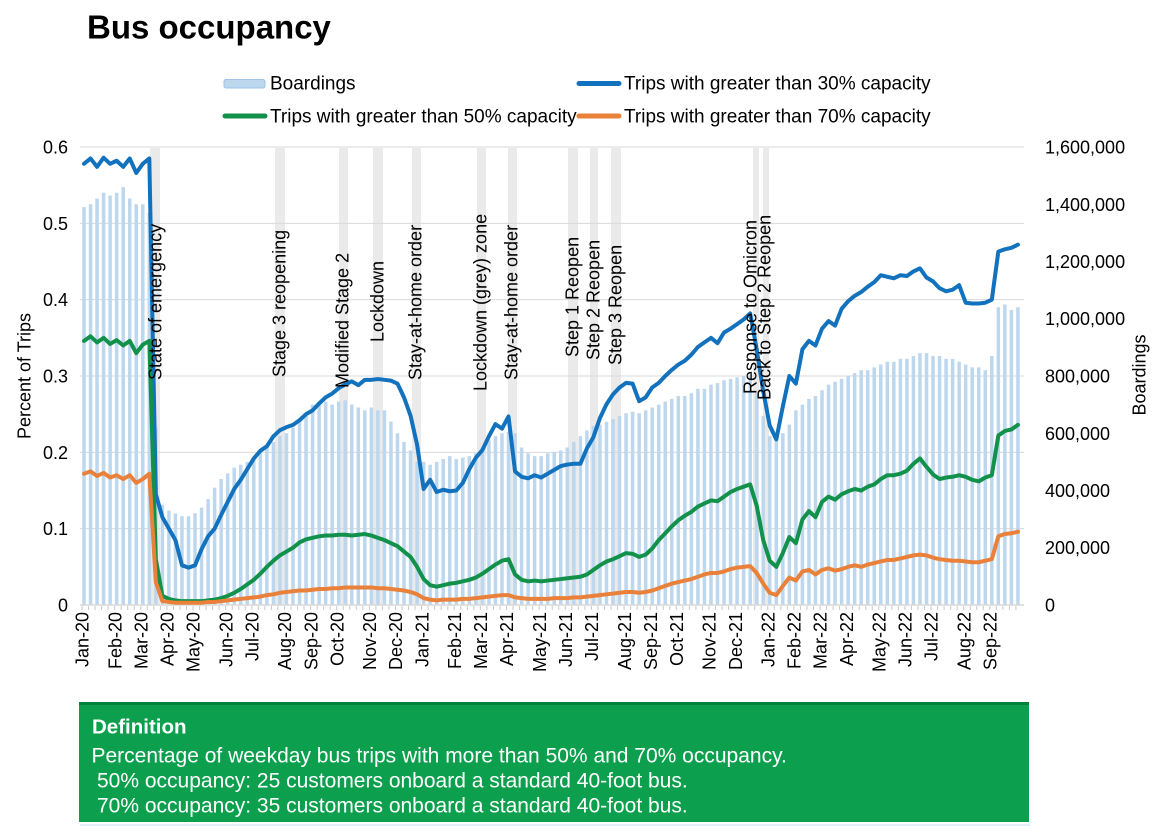  What do you see at coordinates (616, 305) in the screenshot?
I see `svg-text: Step 3 Reopen` at bounding box center [616, 305].